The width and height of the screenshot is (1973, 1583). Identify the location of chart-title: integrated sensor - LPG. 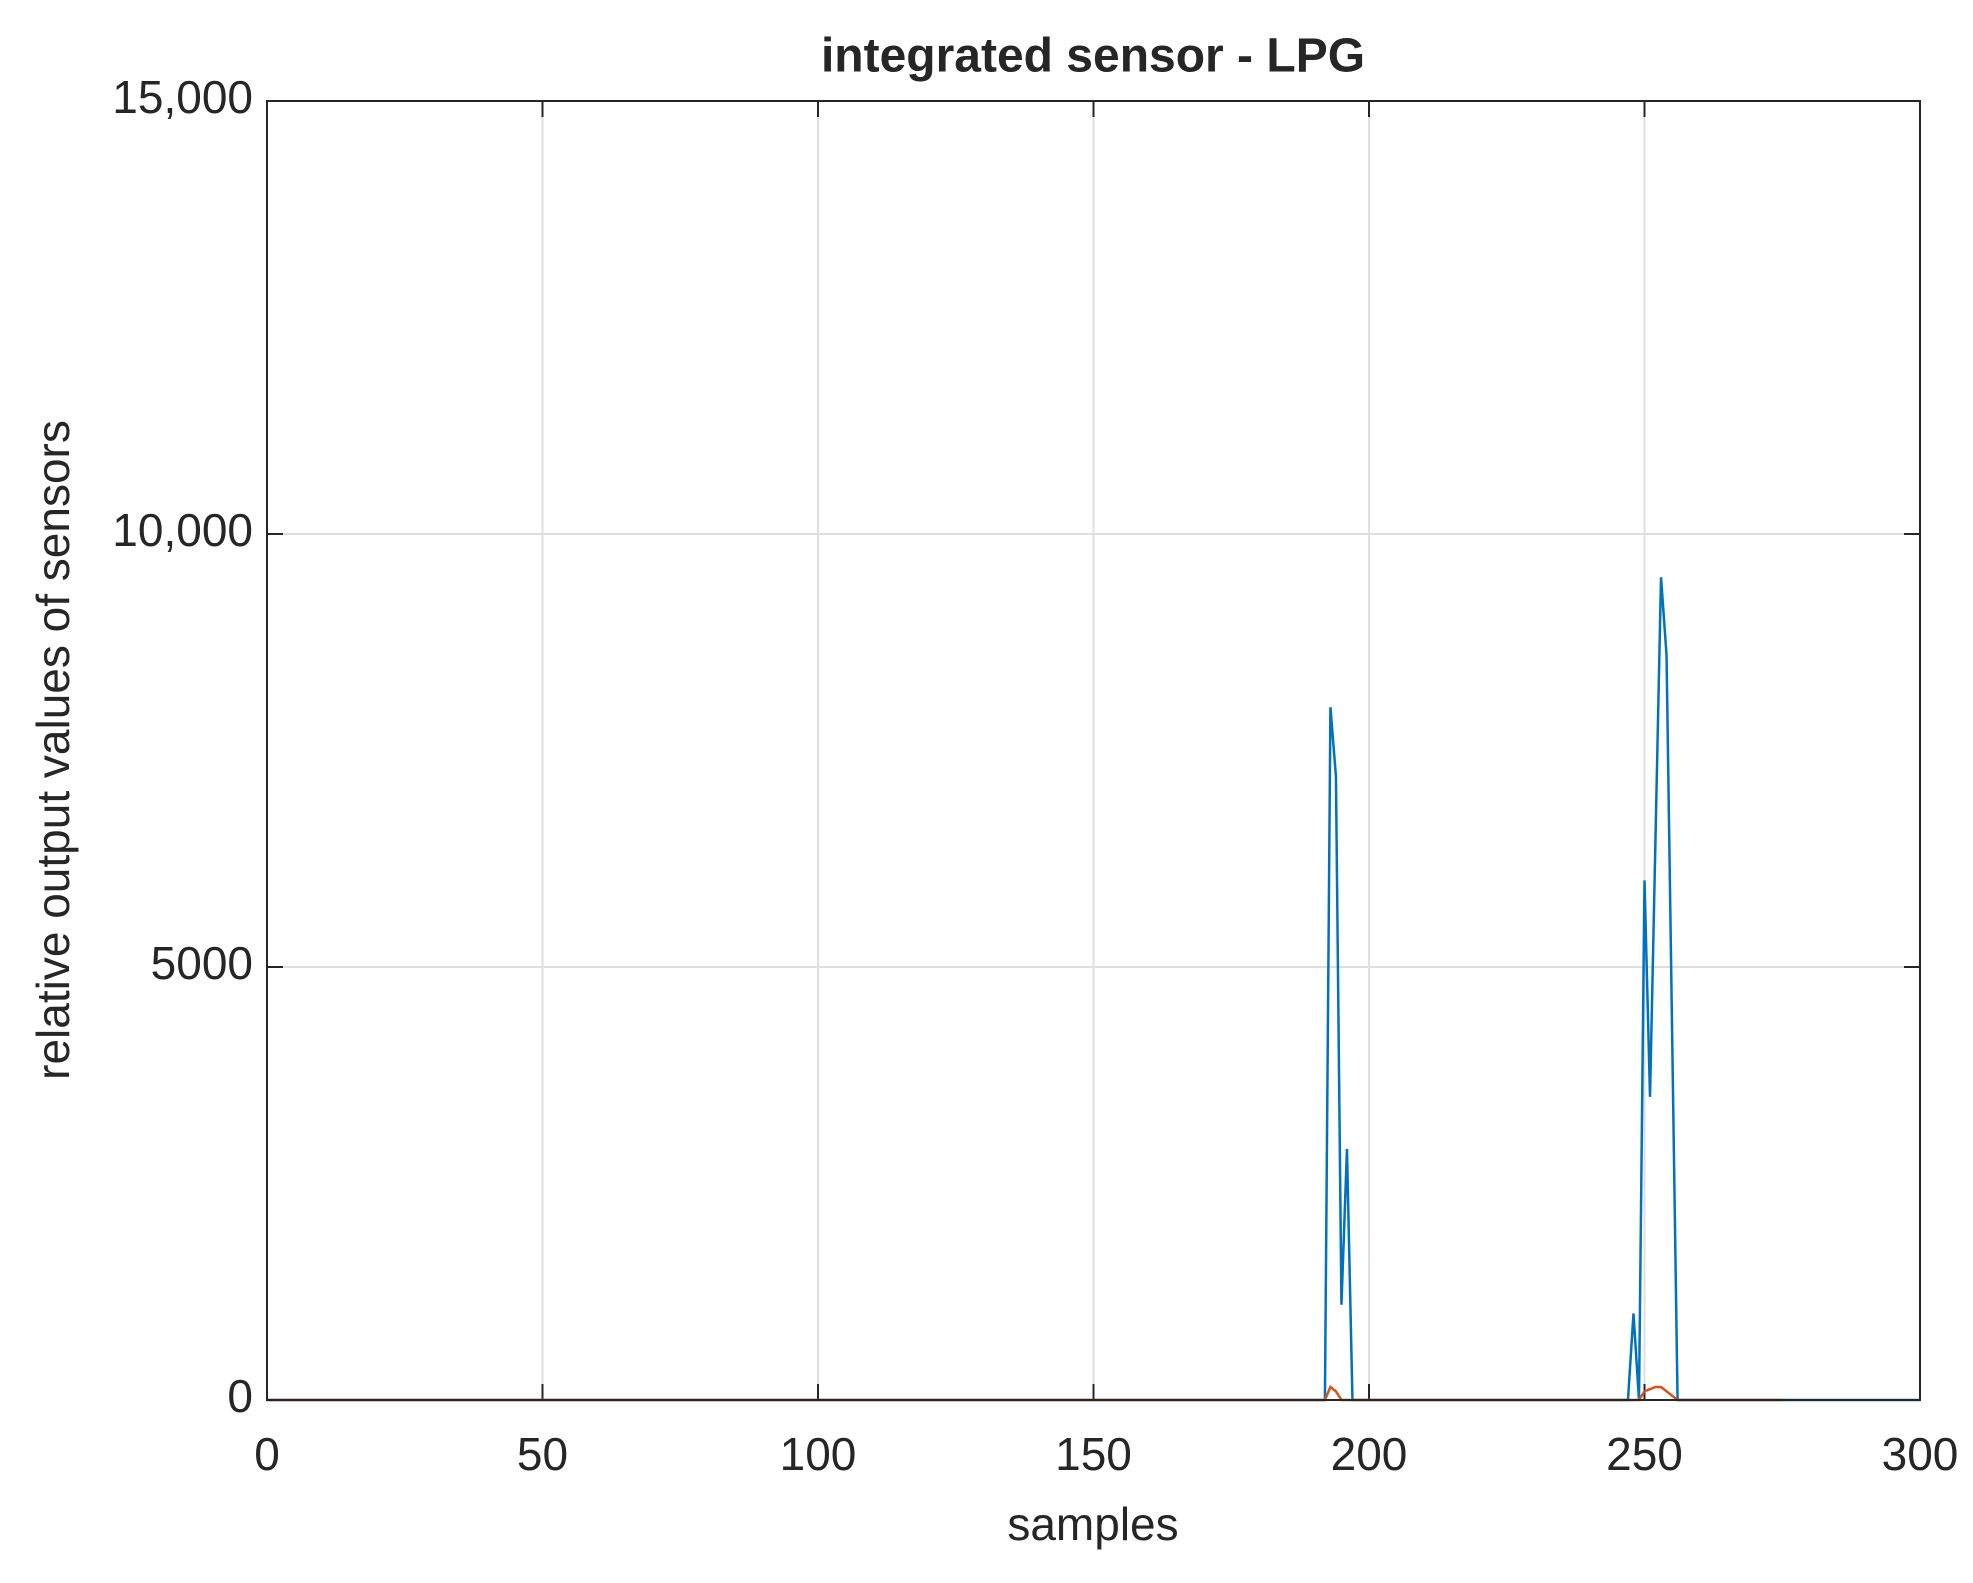
(1093, 56).